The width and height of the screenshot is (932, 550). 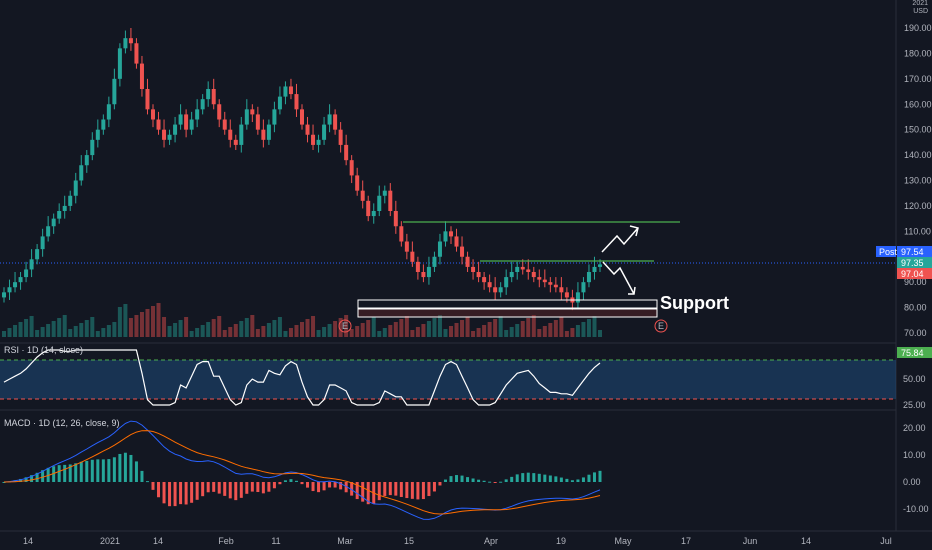 What do you see at coordinates (912, 274) in the screenshot?
I see `prev-value: 97.04` at bounding box center [912, 274].